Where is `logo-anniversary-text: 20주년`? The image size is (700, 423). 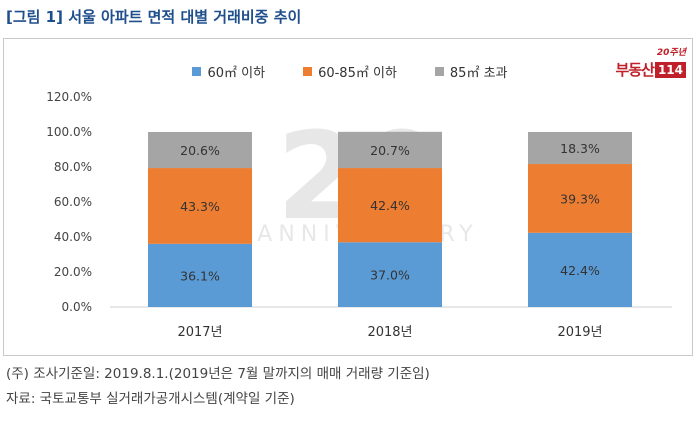
logo-anniversary-text: 20주년 is located at coordinates (671, 53).